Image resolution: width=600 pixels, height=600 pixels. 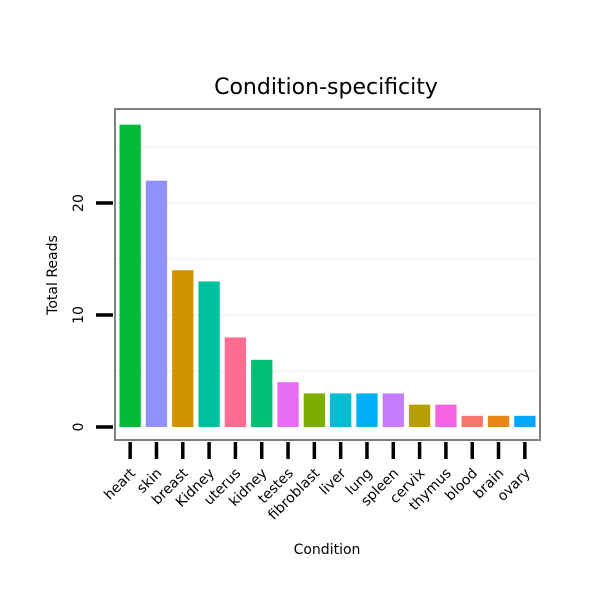 I want to click on bar-testes, so click(x=288, y=404).